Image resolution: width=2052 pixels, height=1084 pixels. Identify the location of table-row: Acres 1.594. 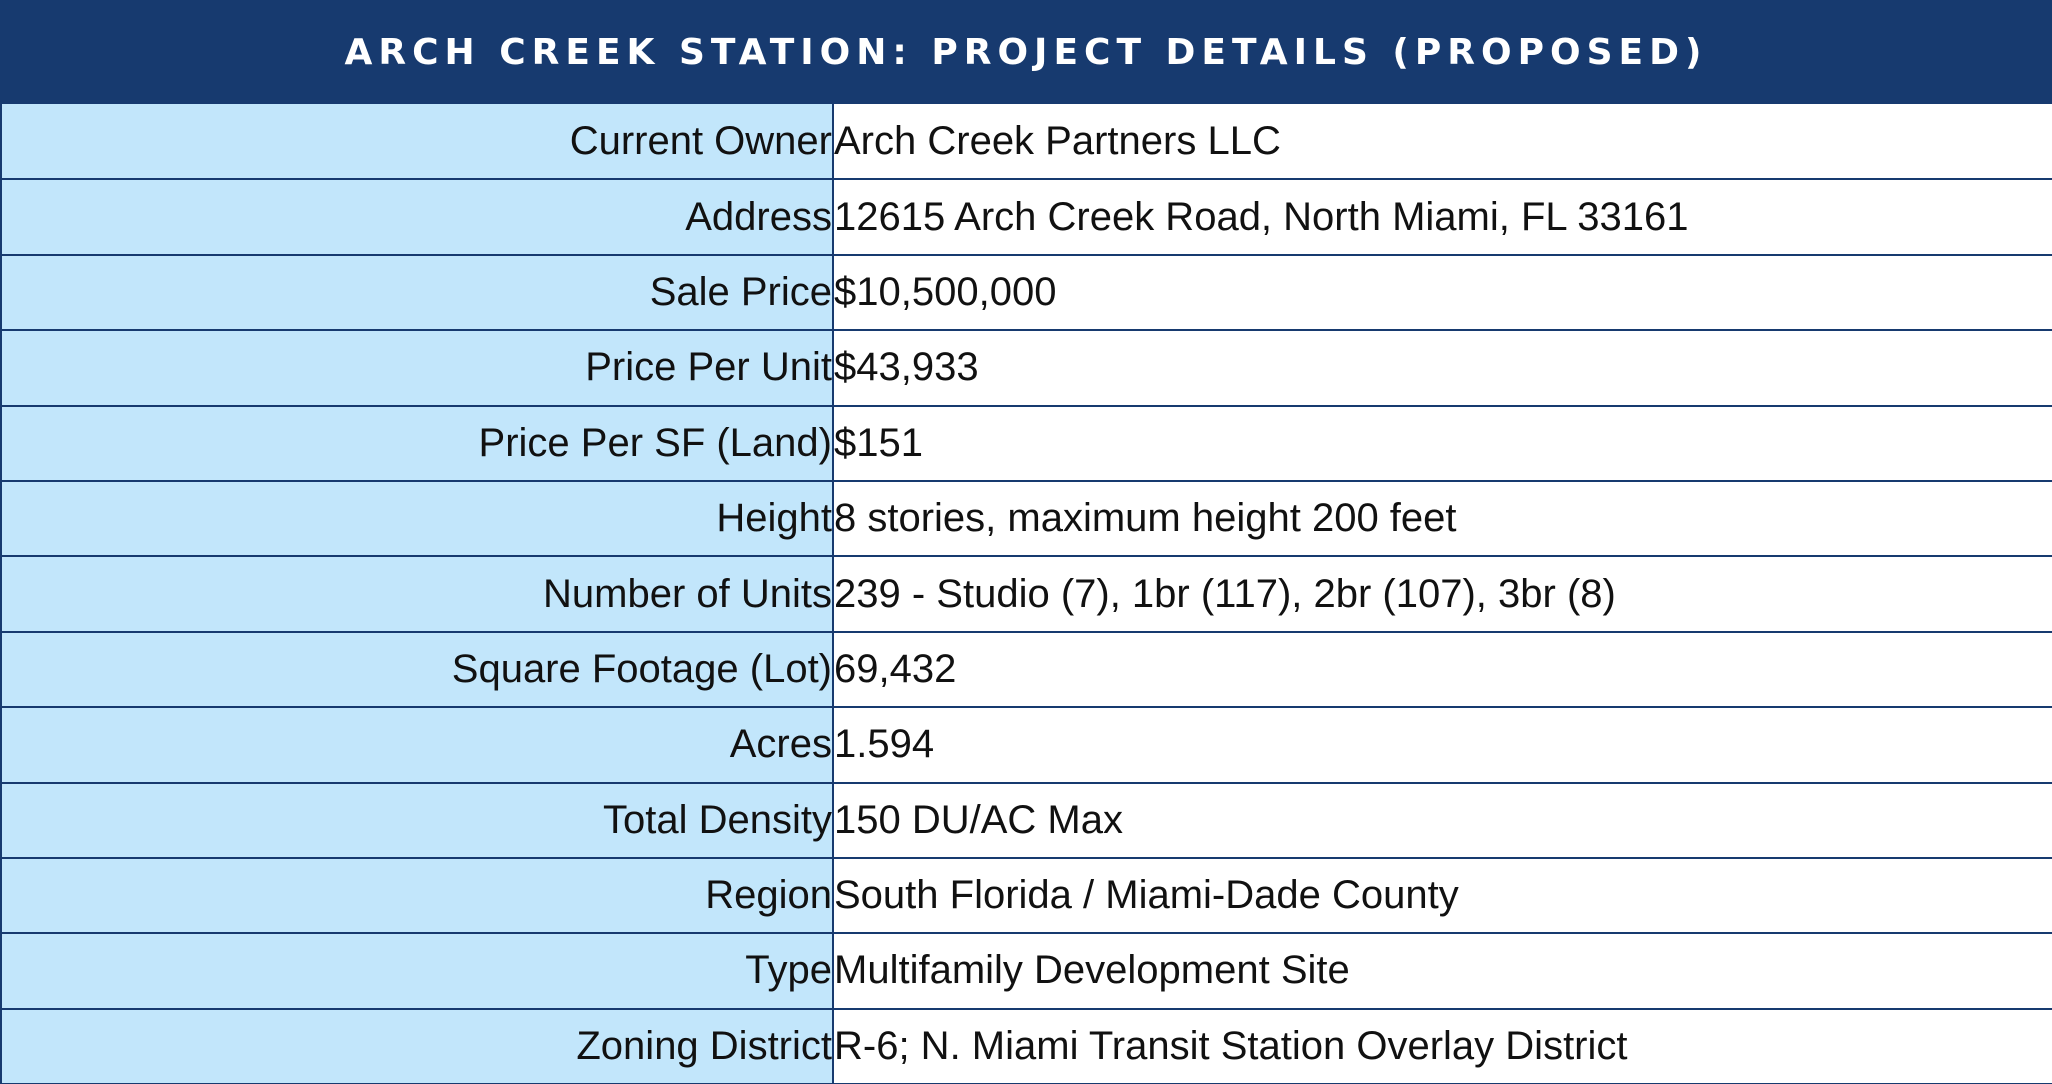
(1026, 745).